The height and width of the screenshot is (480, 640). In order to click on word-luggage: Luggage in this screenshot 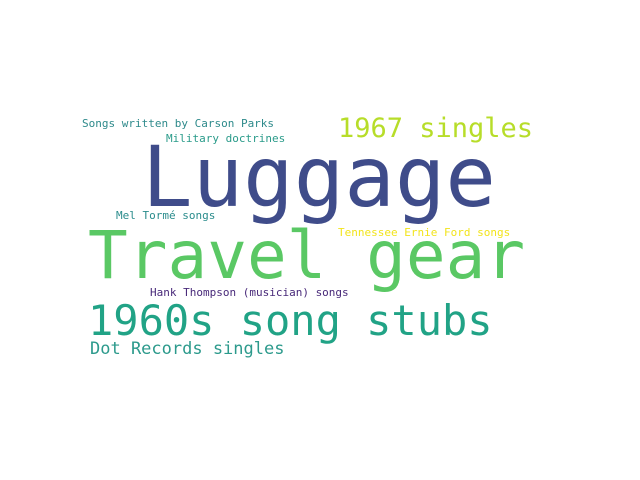, I will do `click(319, 177)`.